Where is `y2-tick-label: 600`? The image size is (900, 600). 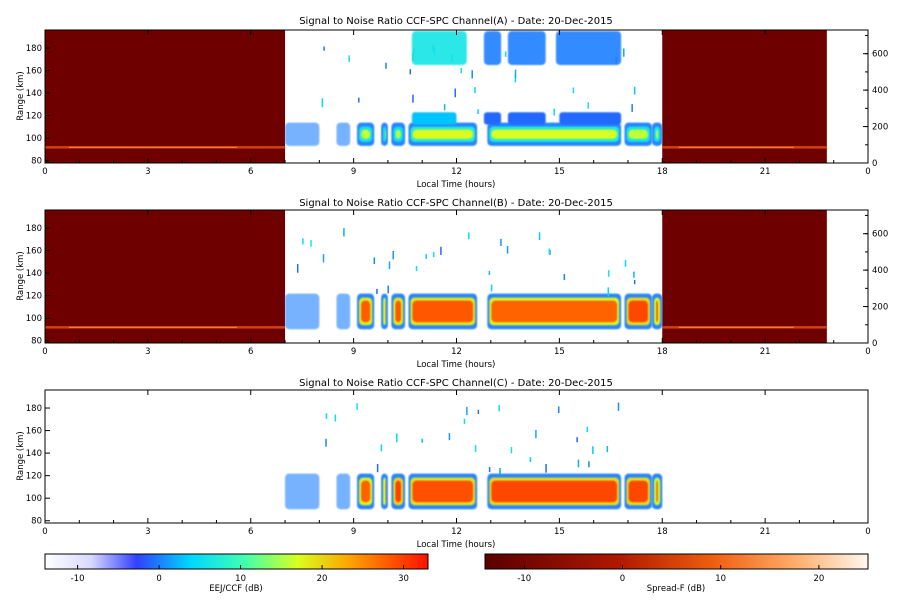 y2-tick-label: 600 is located at coordinates (880, 235).